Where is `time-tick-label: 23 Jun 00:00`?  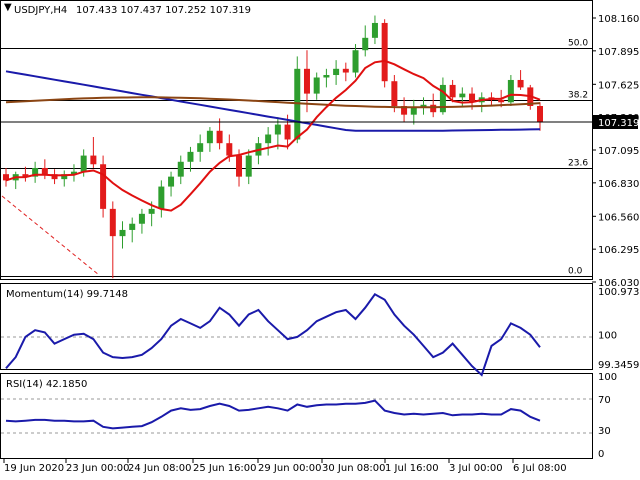 time-tick-label: 23 Jun 00:00 is located at coordinates (98, 468).